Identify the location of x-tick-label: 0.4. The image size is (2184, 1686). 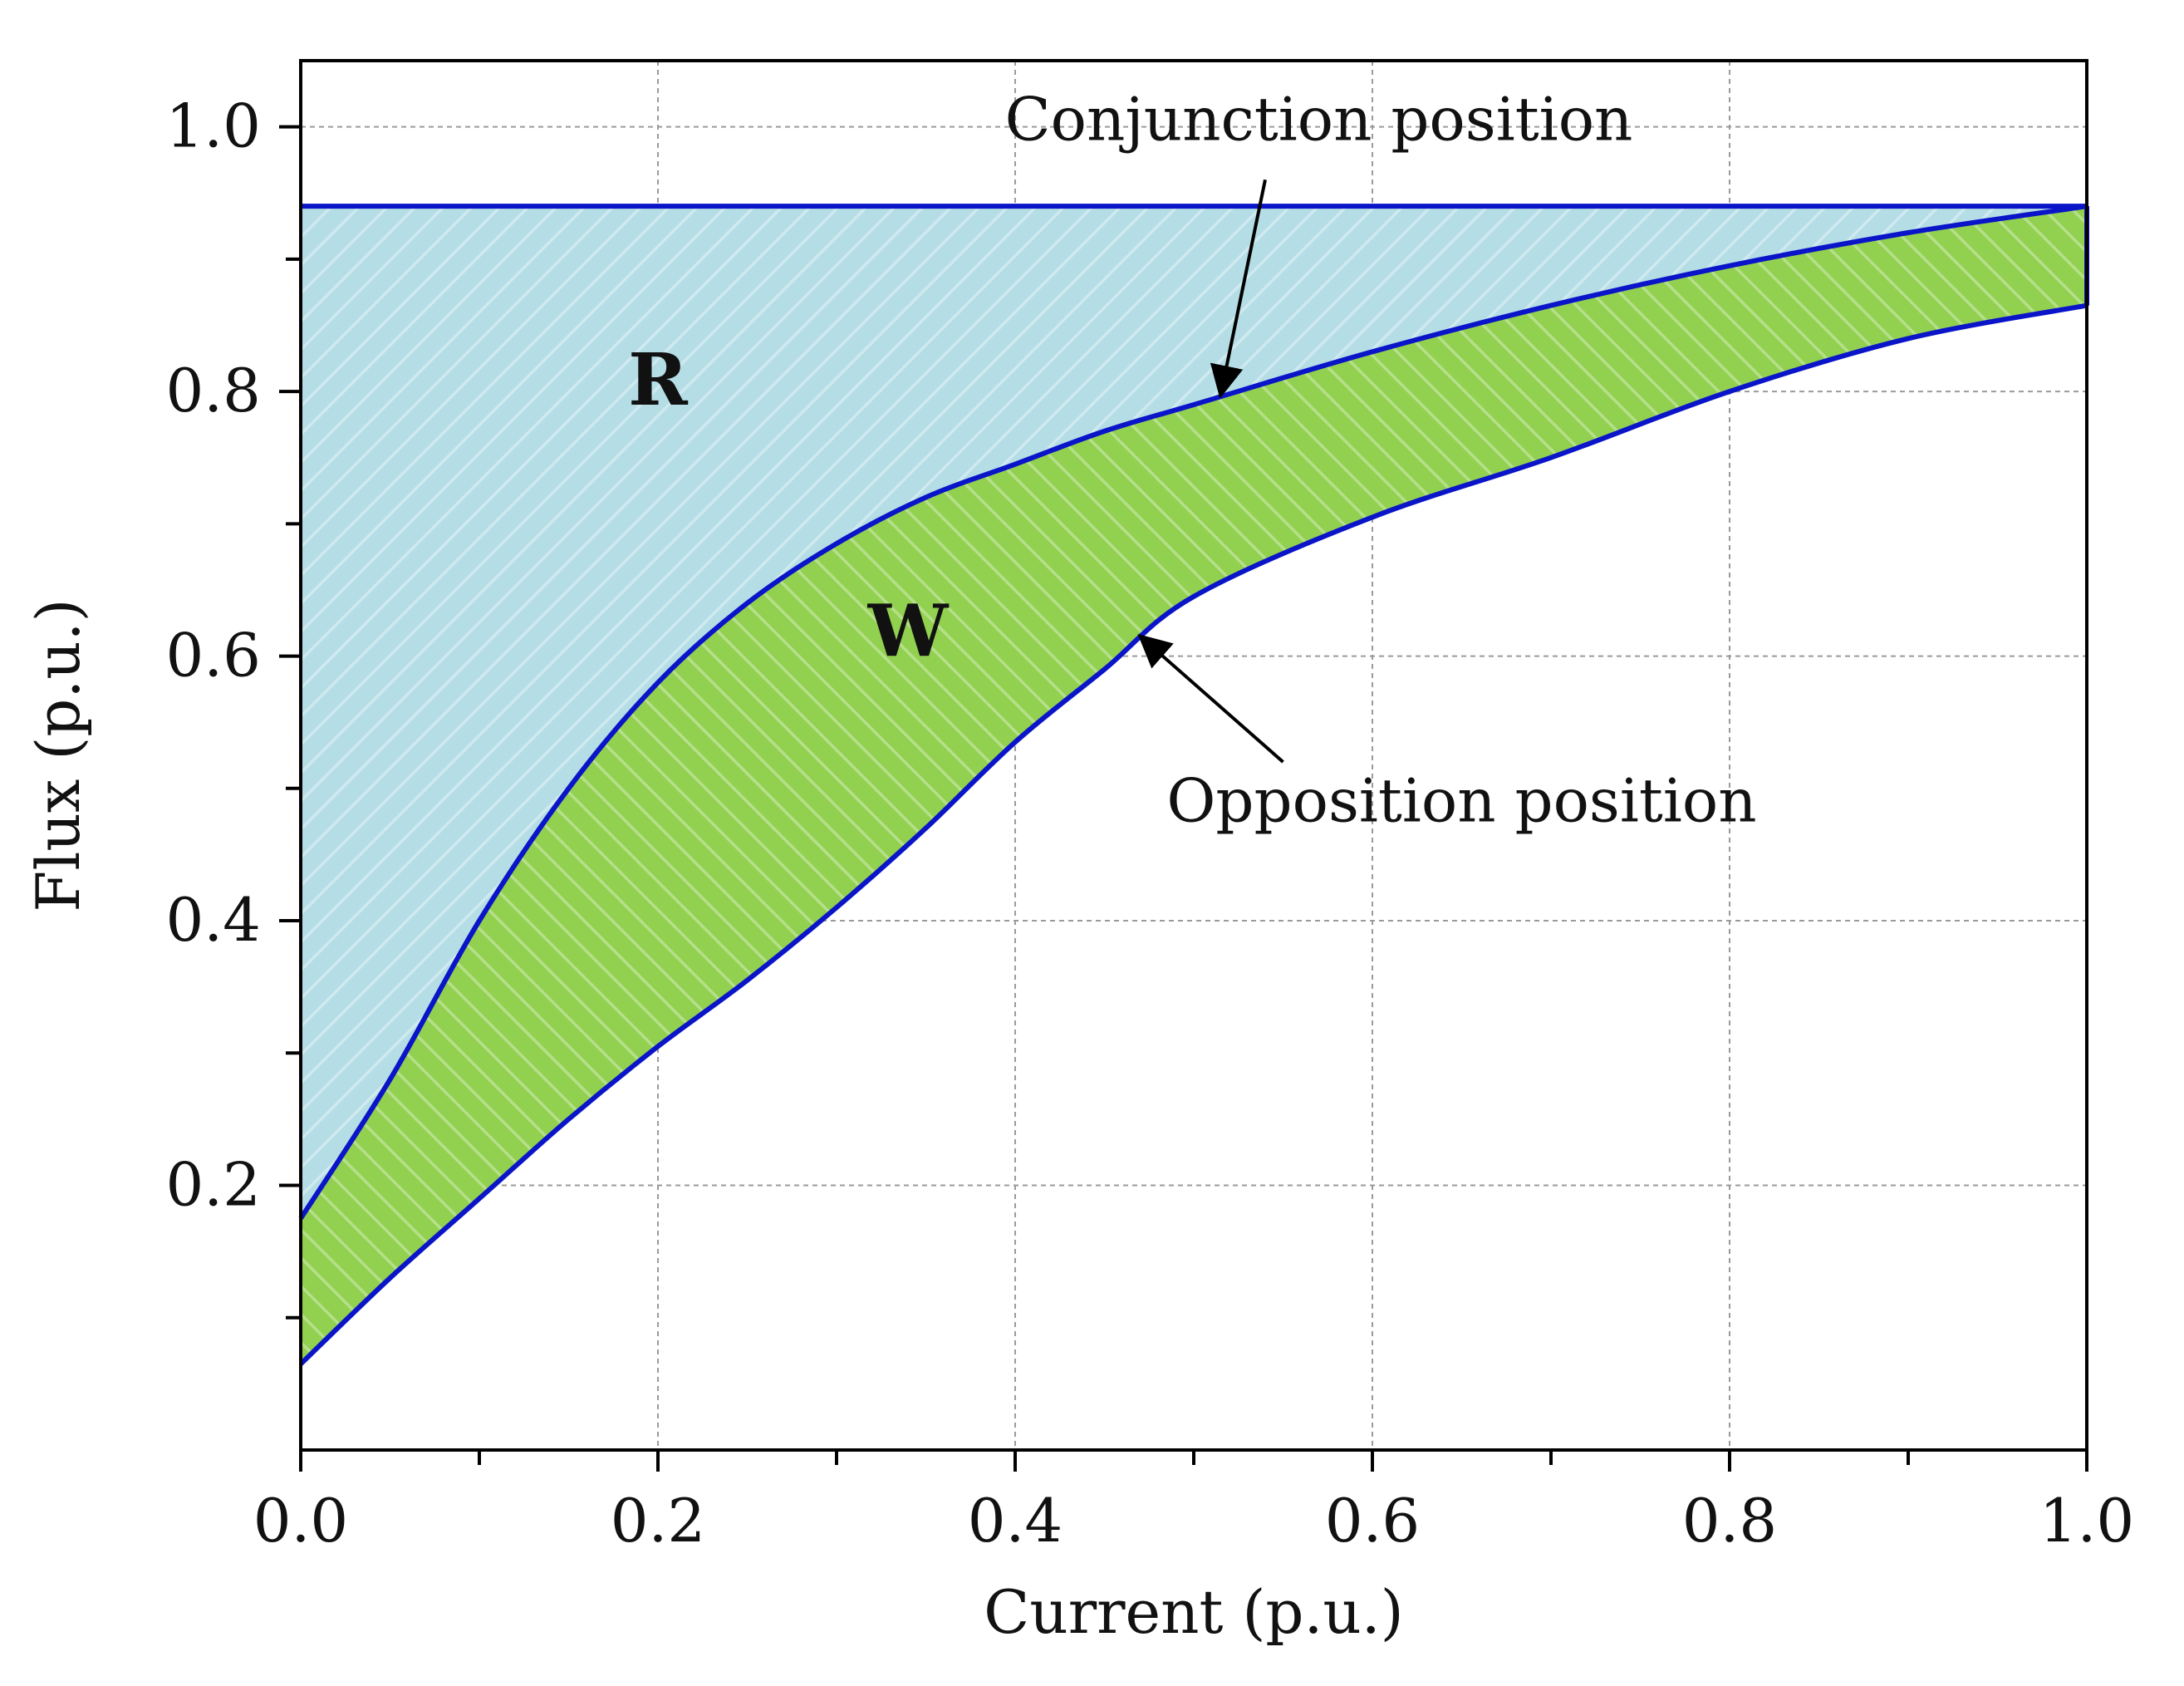
(1015, 1521).